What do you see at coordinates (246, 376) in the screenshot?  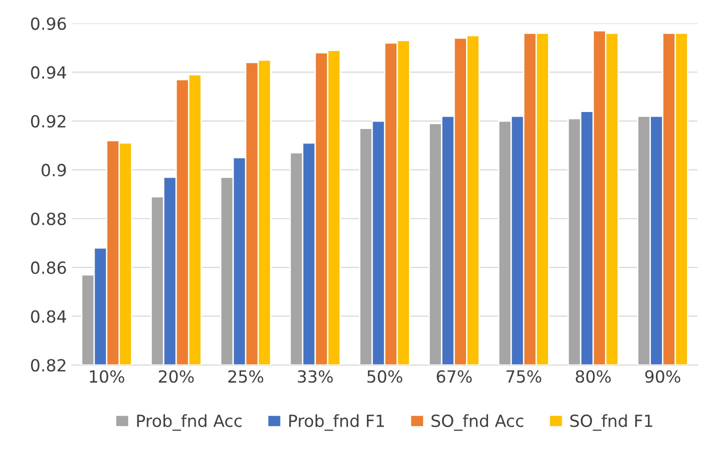 I see `x-tick-label: 25%` at bounding box center [246, 376].